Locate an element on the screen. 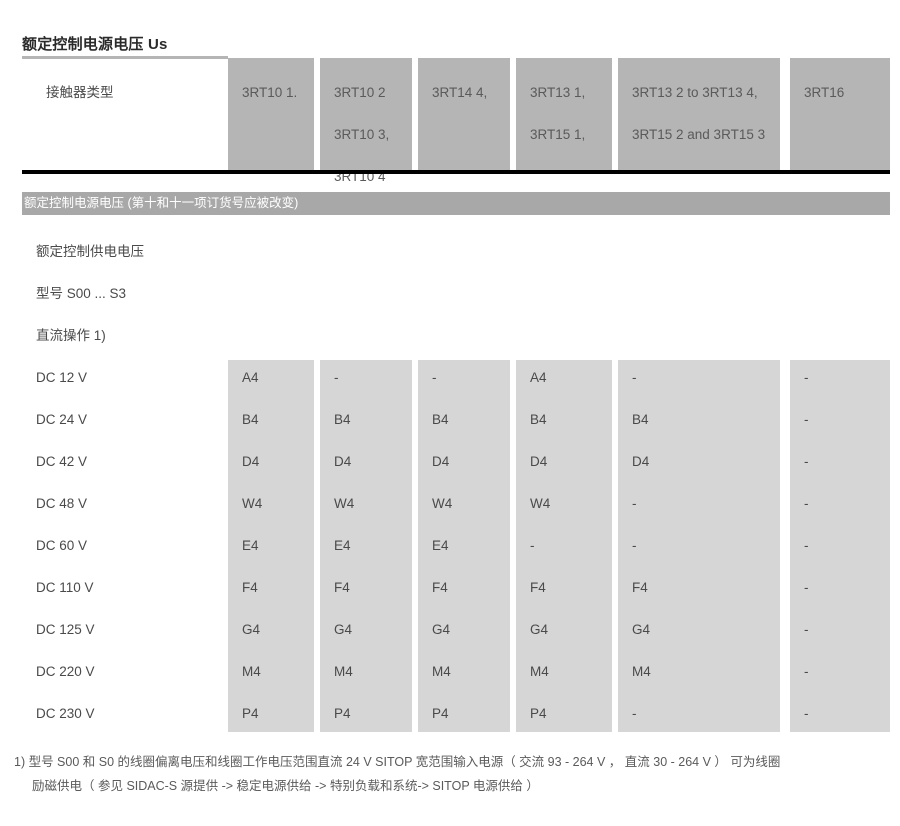 Image resolution: width=900 pixels, height=826 pixels. header-cell-line: 3RT14 4, is located at coordinates (460, 92).